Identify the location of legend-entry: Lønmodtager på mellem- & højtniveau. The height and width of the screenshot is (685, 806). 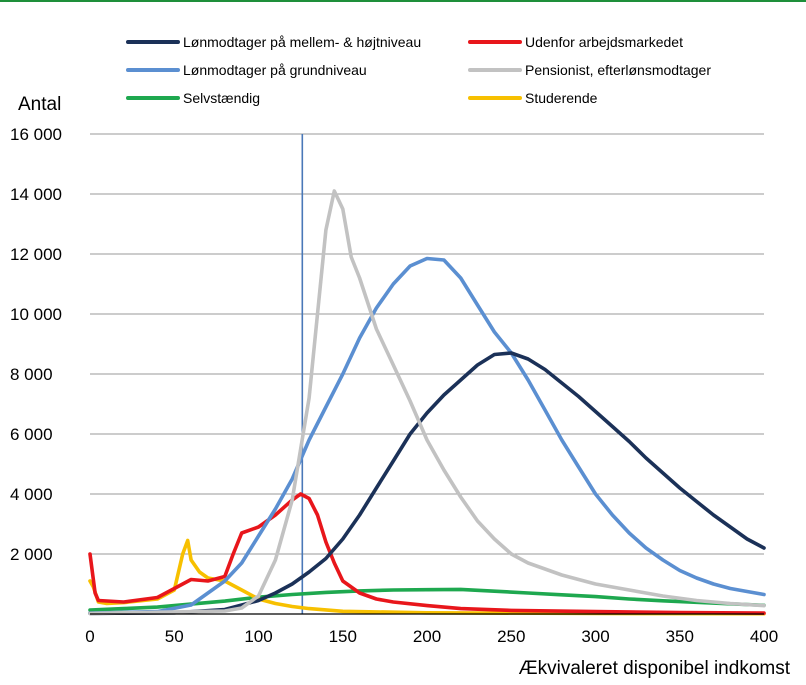
(302, 42).